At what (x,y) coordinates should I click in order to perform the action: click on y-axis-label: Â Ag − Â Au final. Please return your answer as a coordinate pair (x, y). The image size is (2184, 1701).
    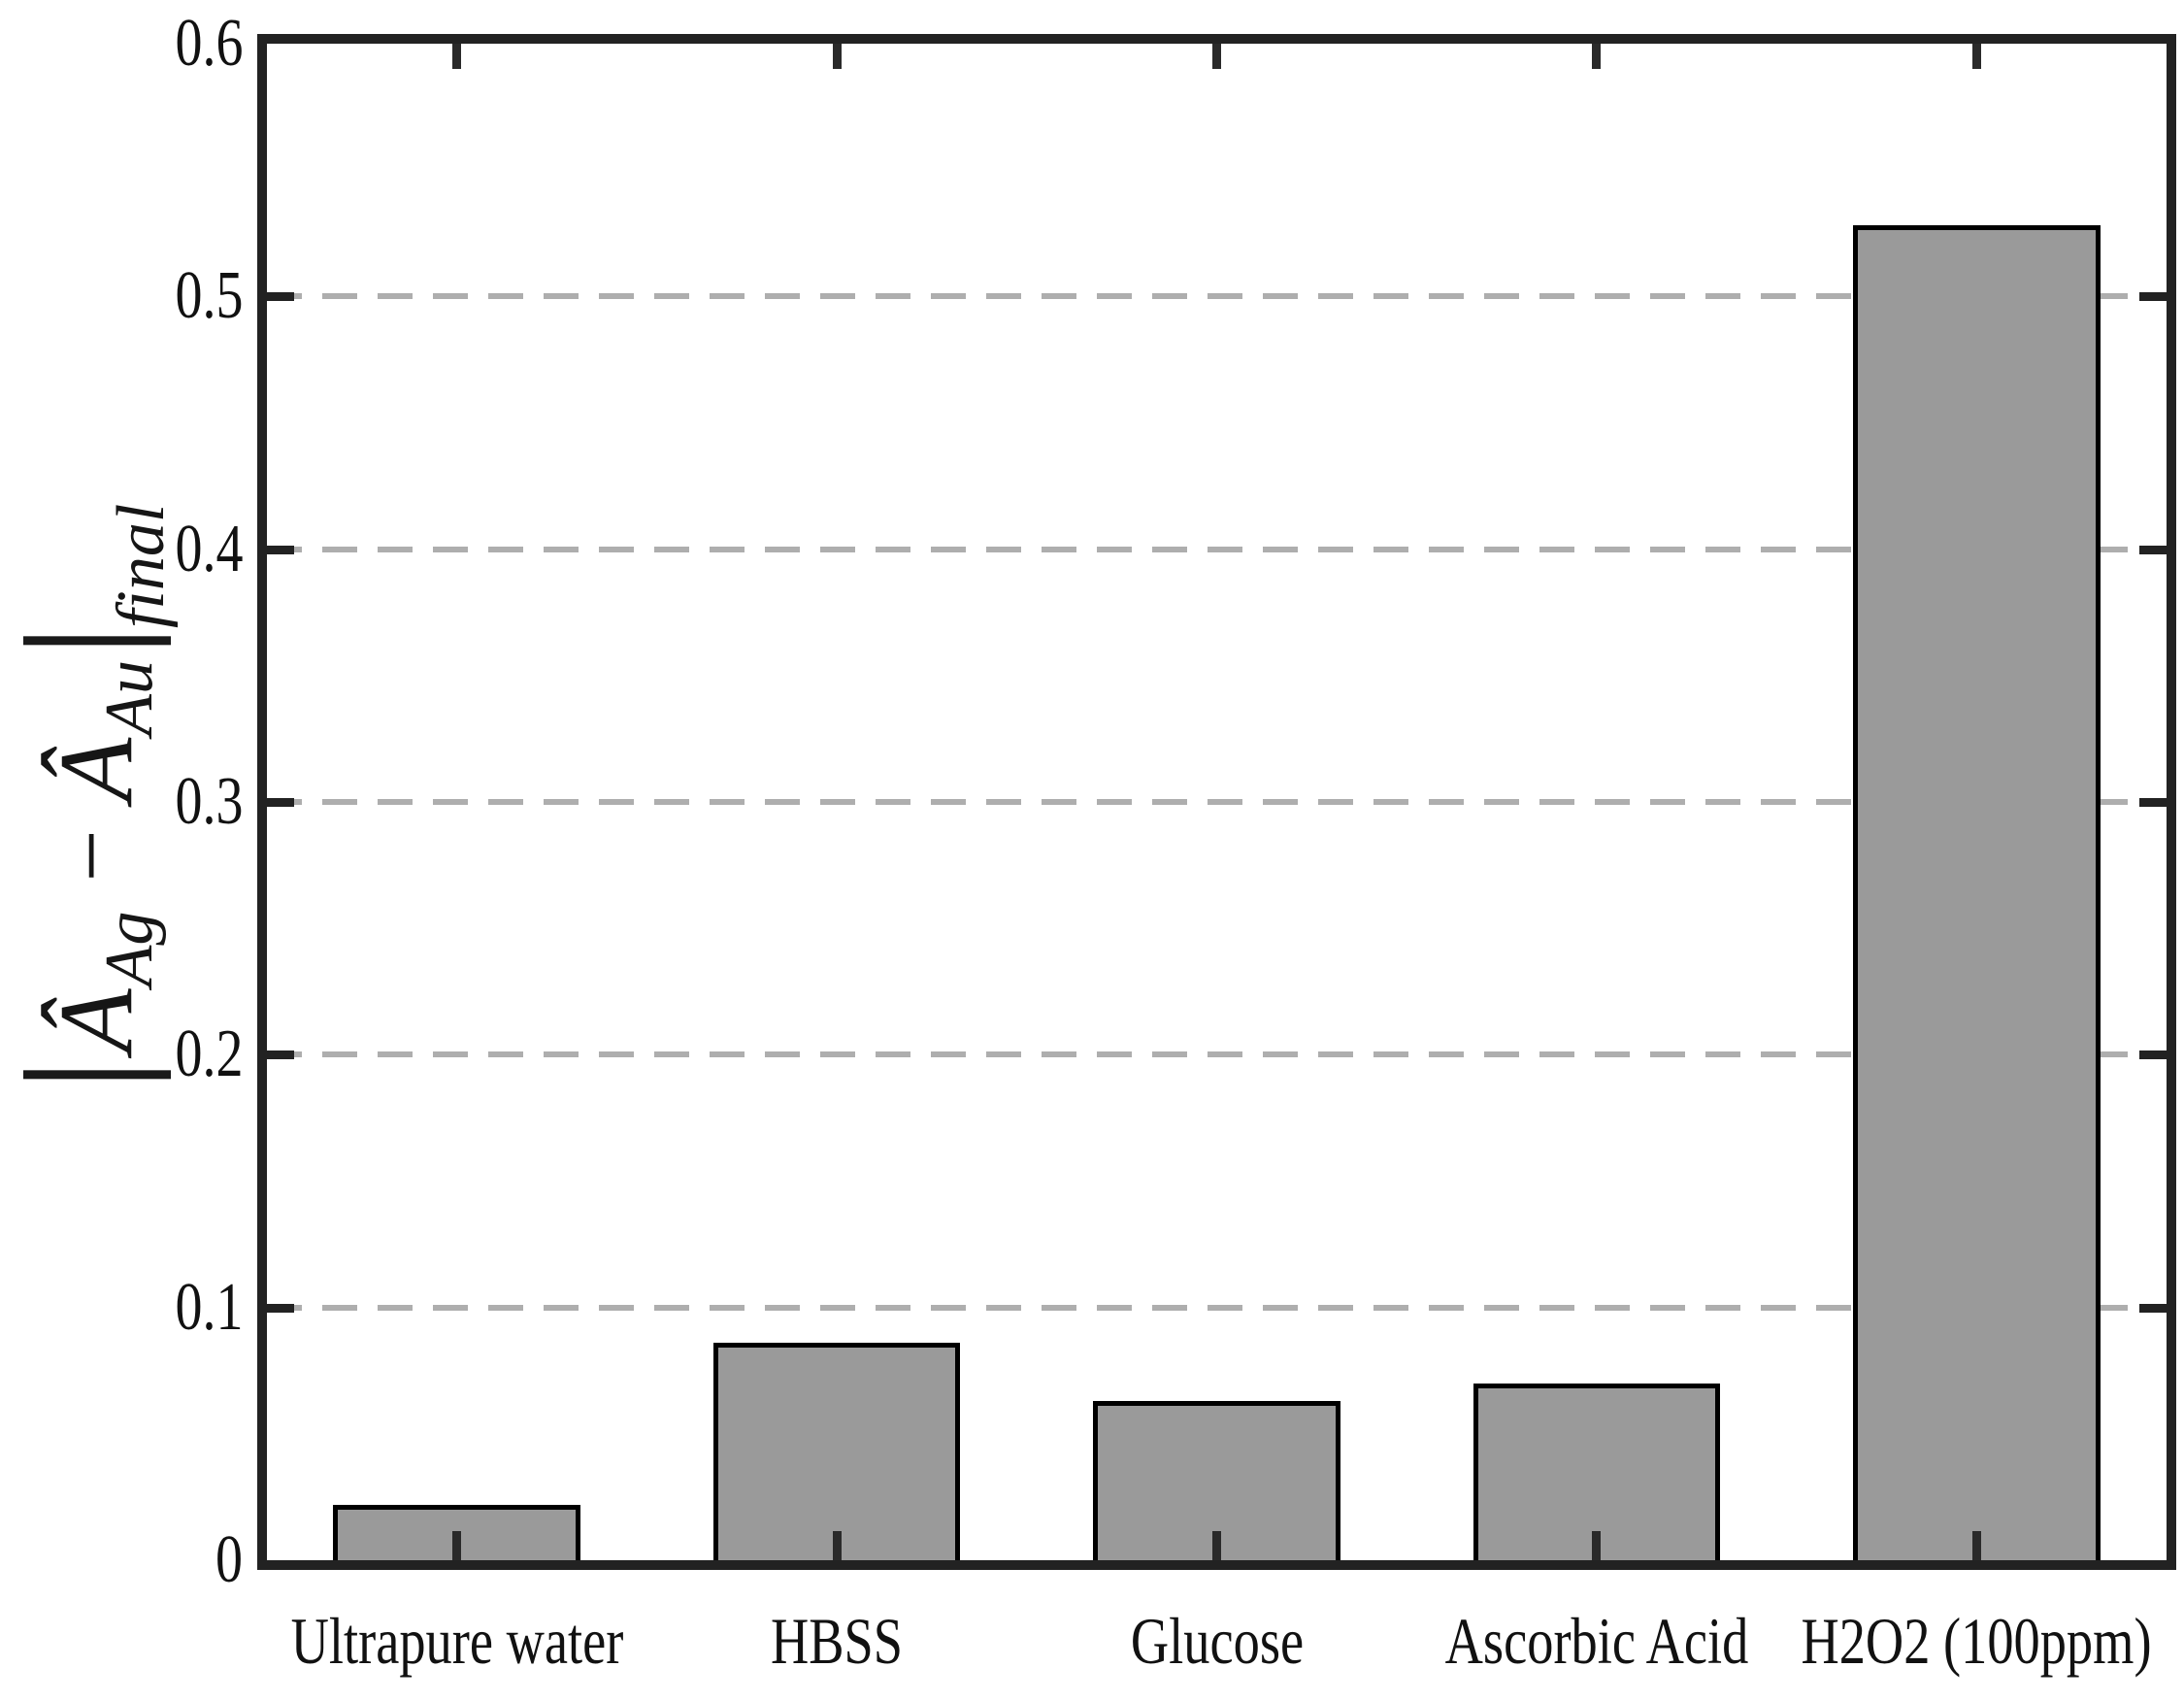
    Looking at the image, I should click on (101, 792).